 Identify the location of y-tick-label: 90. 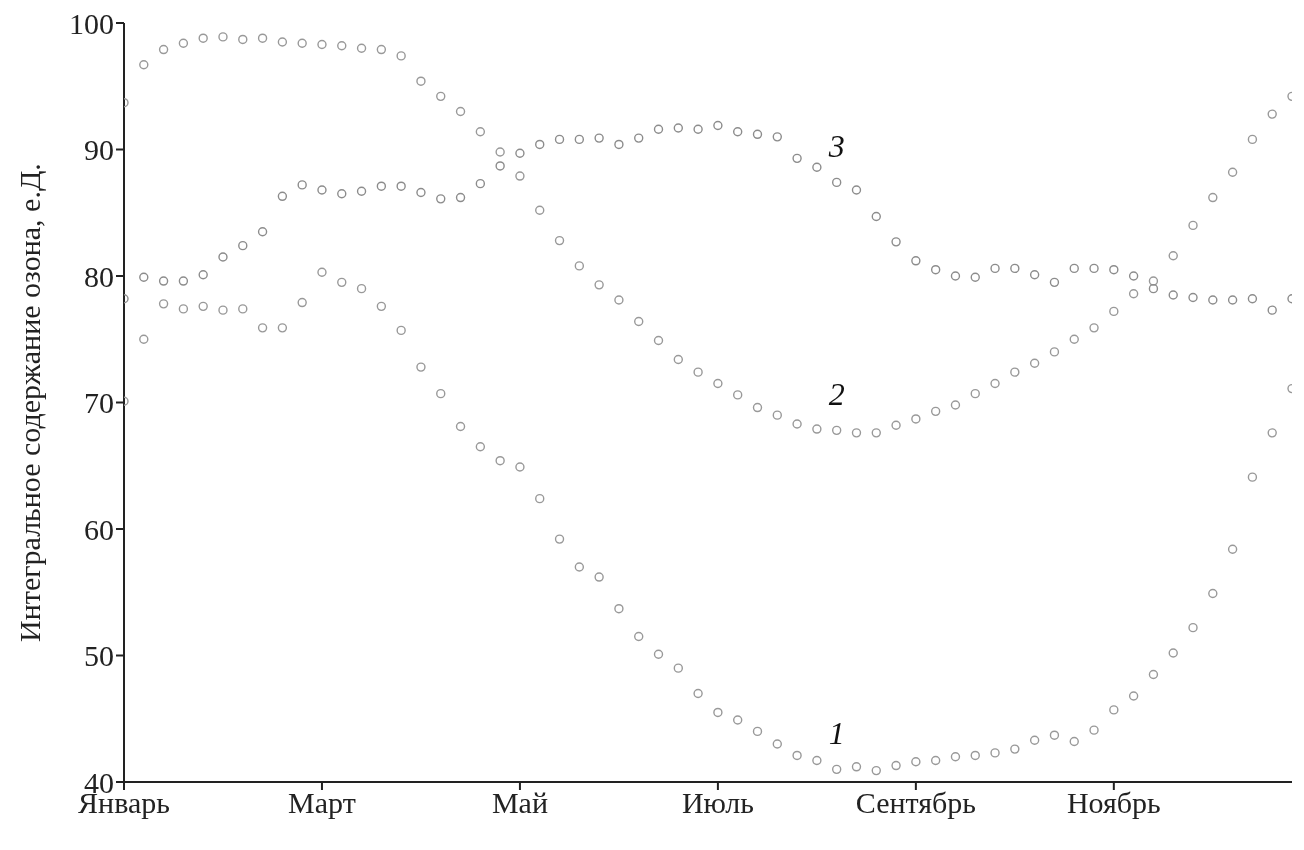
(99, 150).